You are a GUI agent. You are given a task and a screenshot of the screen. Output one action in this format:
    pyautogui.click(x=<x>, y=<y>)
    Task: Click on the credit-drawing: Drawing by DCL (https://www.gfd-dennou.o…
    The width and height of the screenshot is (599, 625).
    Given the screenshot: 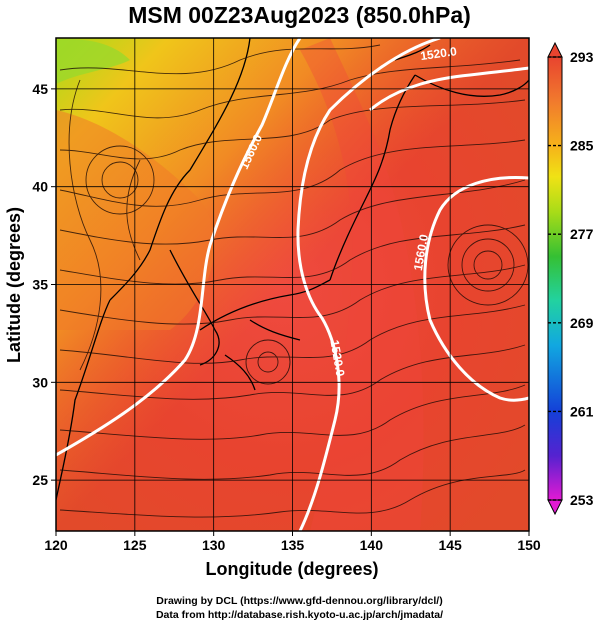 What is the action you would take?
    pyautogui.click(x=299, y=601)
    